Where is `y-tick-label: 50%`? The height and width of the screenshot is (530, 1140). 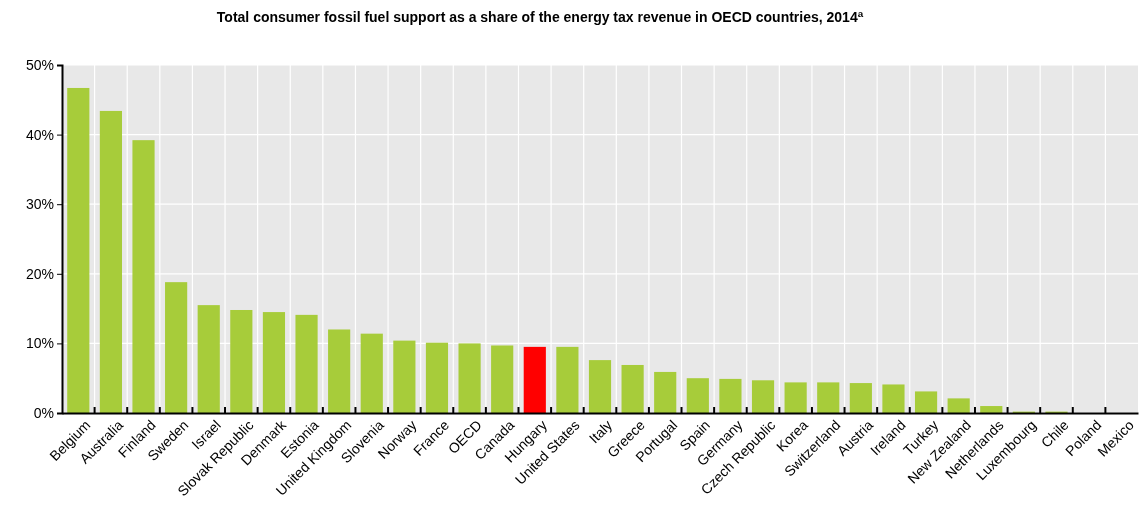
y-tick-label: 50% is located at coordinates (39, 64).